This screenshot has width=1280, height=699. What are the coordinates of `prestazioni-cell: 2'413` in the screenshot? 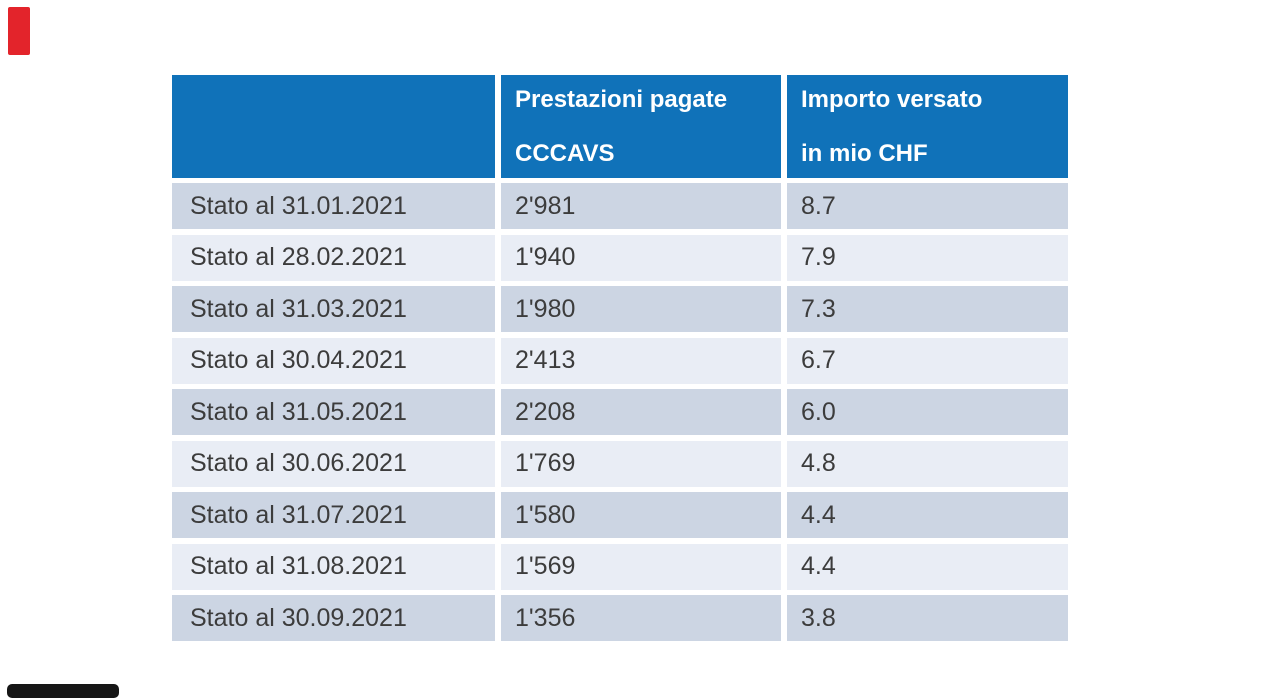 It's located at (641, 360).